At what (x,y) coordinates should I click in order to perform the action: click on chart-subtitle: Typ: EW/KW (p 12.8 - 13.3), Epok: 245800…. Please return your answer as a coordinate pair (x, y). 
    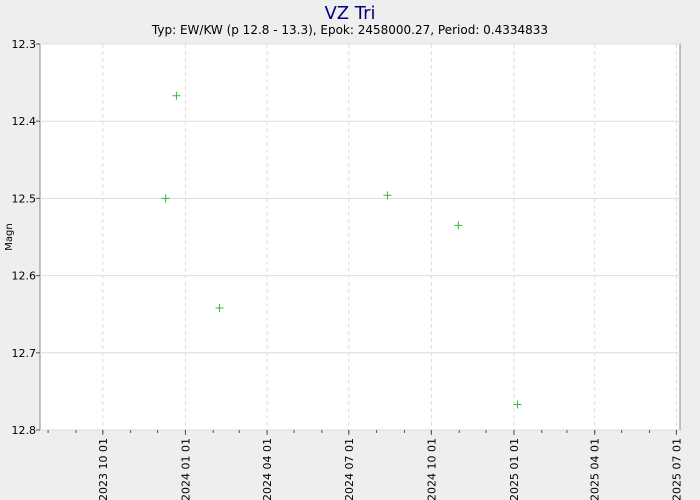
    Looking at the image, I should click on (349, 30).